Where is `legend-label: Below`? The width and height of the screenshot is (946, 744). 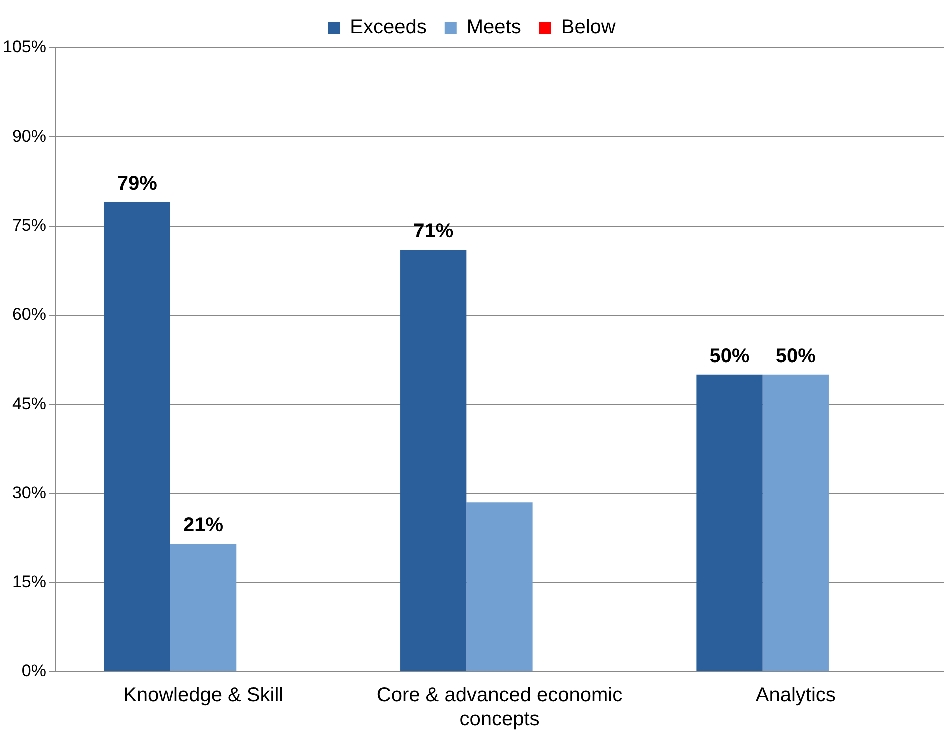 legend-label: Below is located at coordinates (588, 27).